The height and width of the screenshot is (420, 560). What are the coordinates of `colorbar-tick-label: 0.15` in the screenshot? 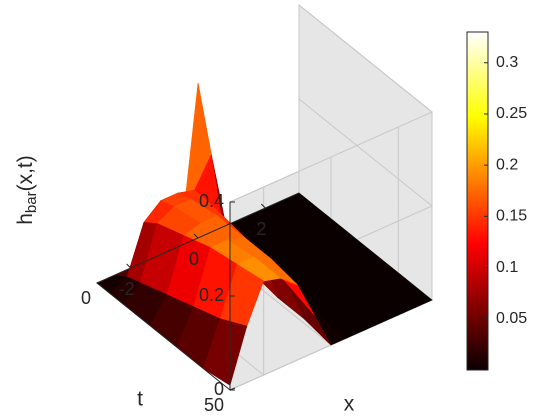 It's located at (511, 216).